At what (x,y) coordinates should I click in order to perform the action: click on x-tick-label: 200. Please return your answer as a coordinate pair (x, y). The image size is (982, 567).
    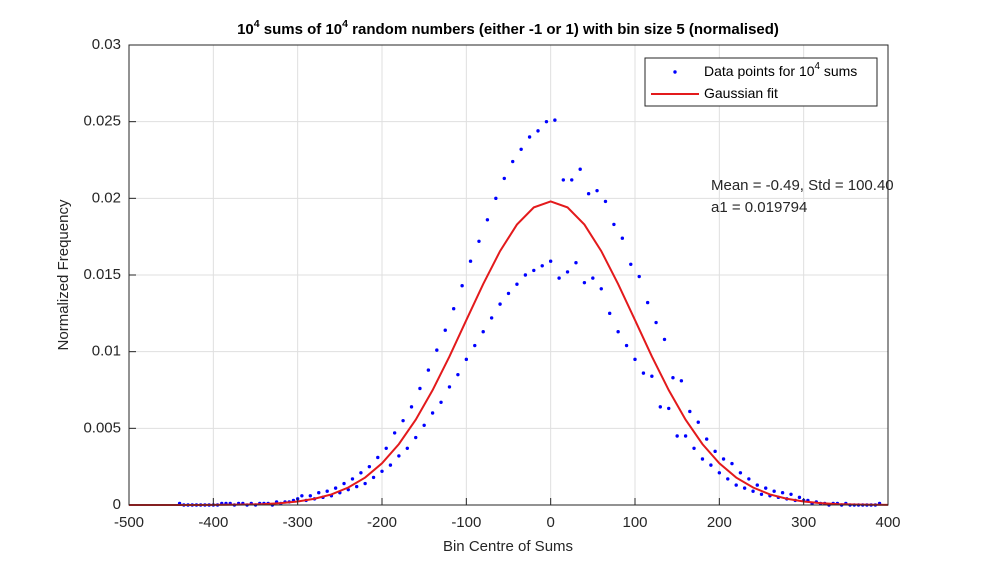
    Looking at the image, I should click on (719, 522).